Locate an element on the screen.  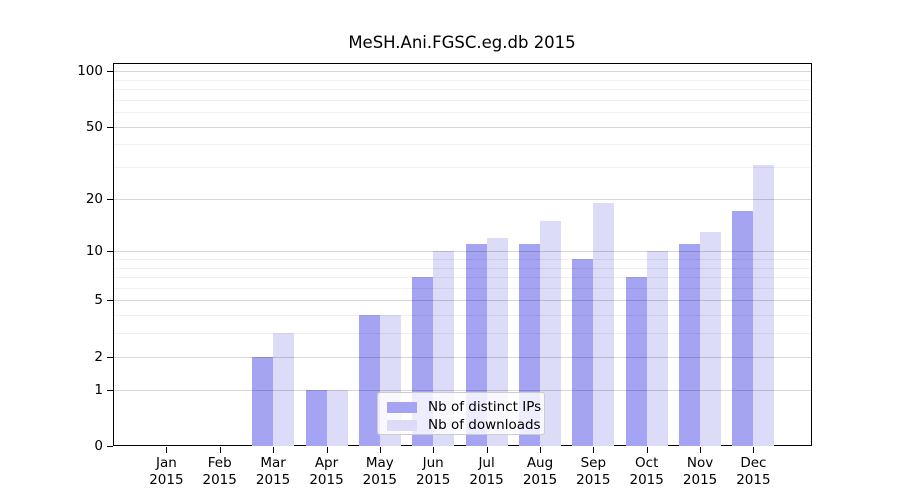
x-tick-label-mar: Mar 2015 is located at coordinates (273, 471).